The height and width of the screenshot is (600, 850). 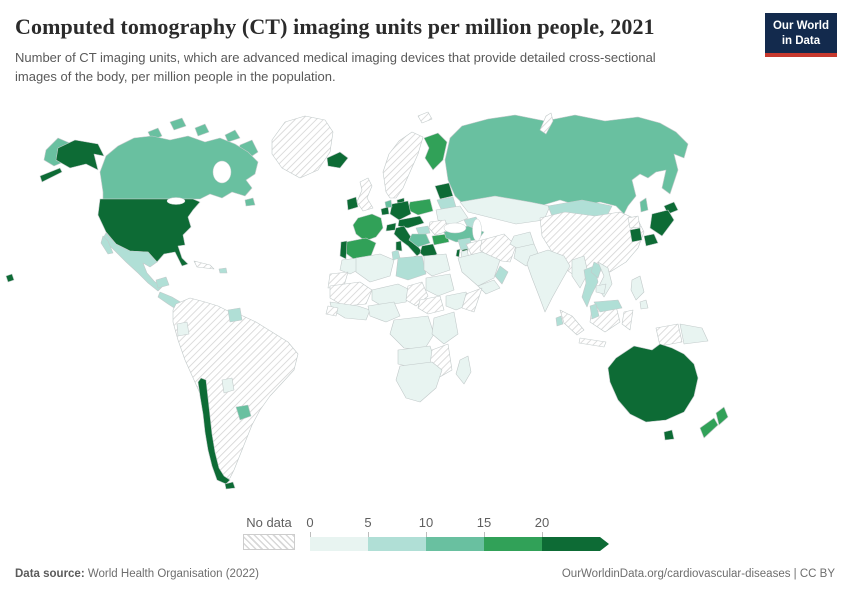 What do you see at coordinates (222, 172) in the screenshot?
I see `hudson-bay` at bounding box center [222, 172].